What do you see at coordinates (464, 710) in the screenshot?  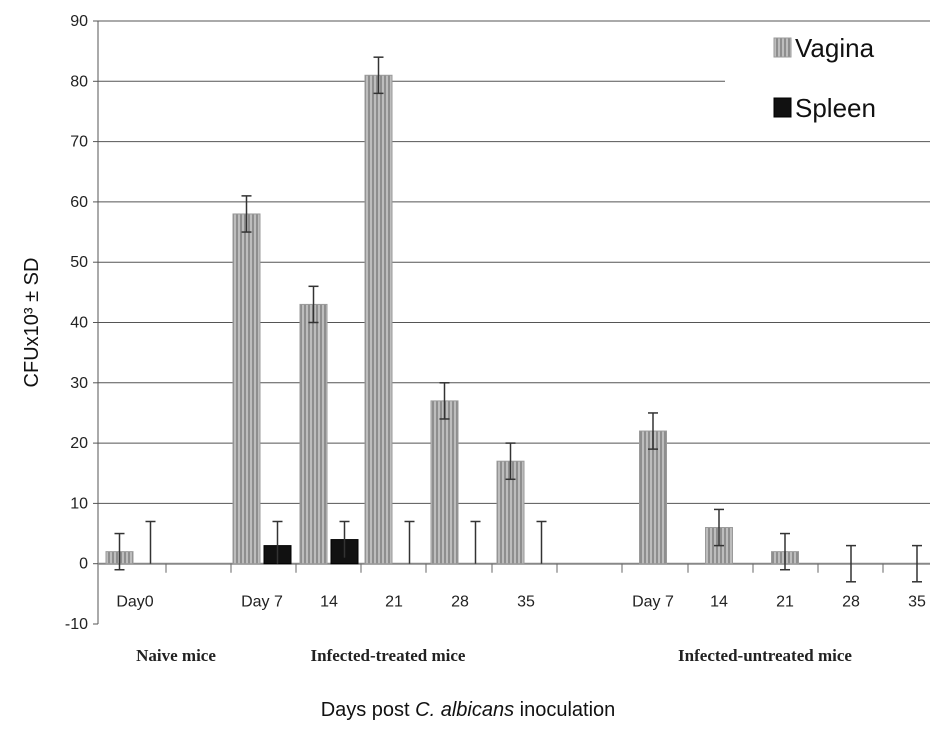 I see `x-axis-label-part: C. albicans` at bounding box center [464, 710].